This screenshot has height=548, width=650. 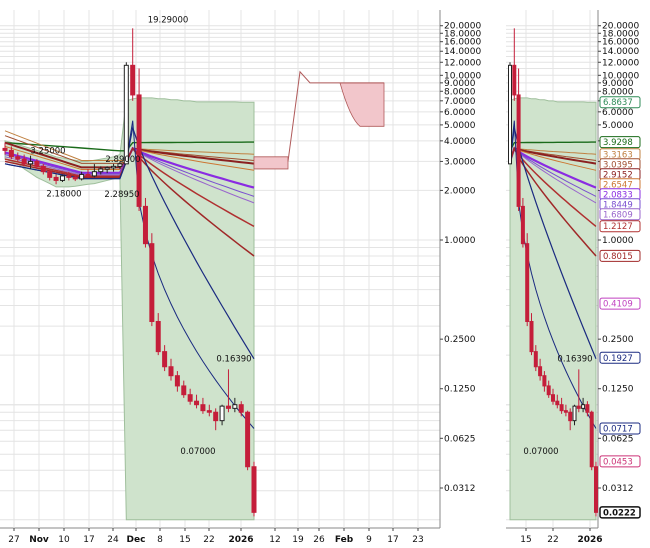 What do you see at coordinates (618, 205) in the screenshot?
I see `value-tag: 1.8449` at bounding box center [618, 205].